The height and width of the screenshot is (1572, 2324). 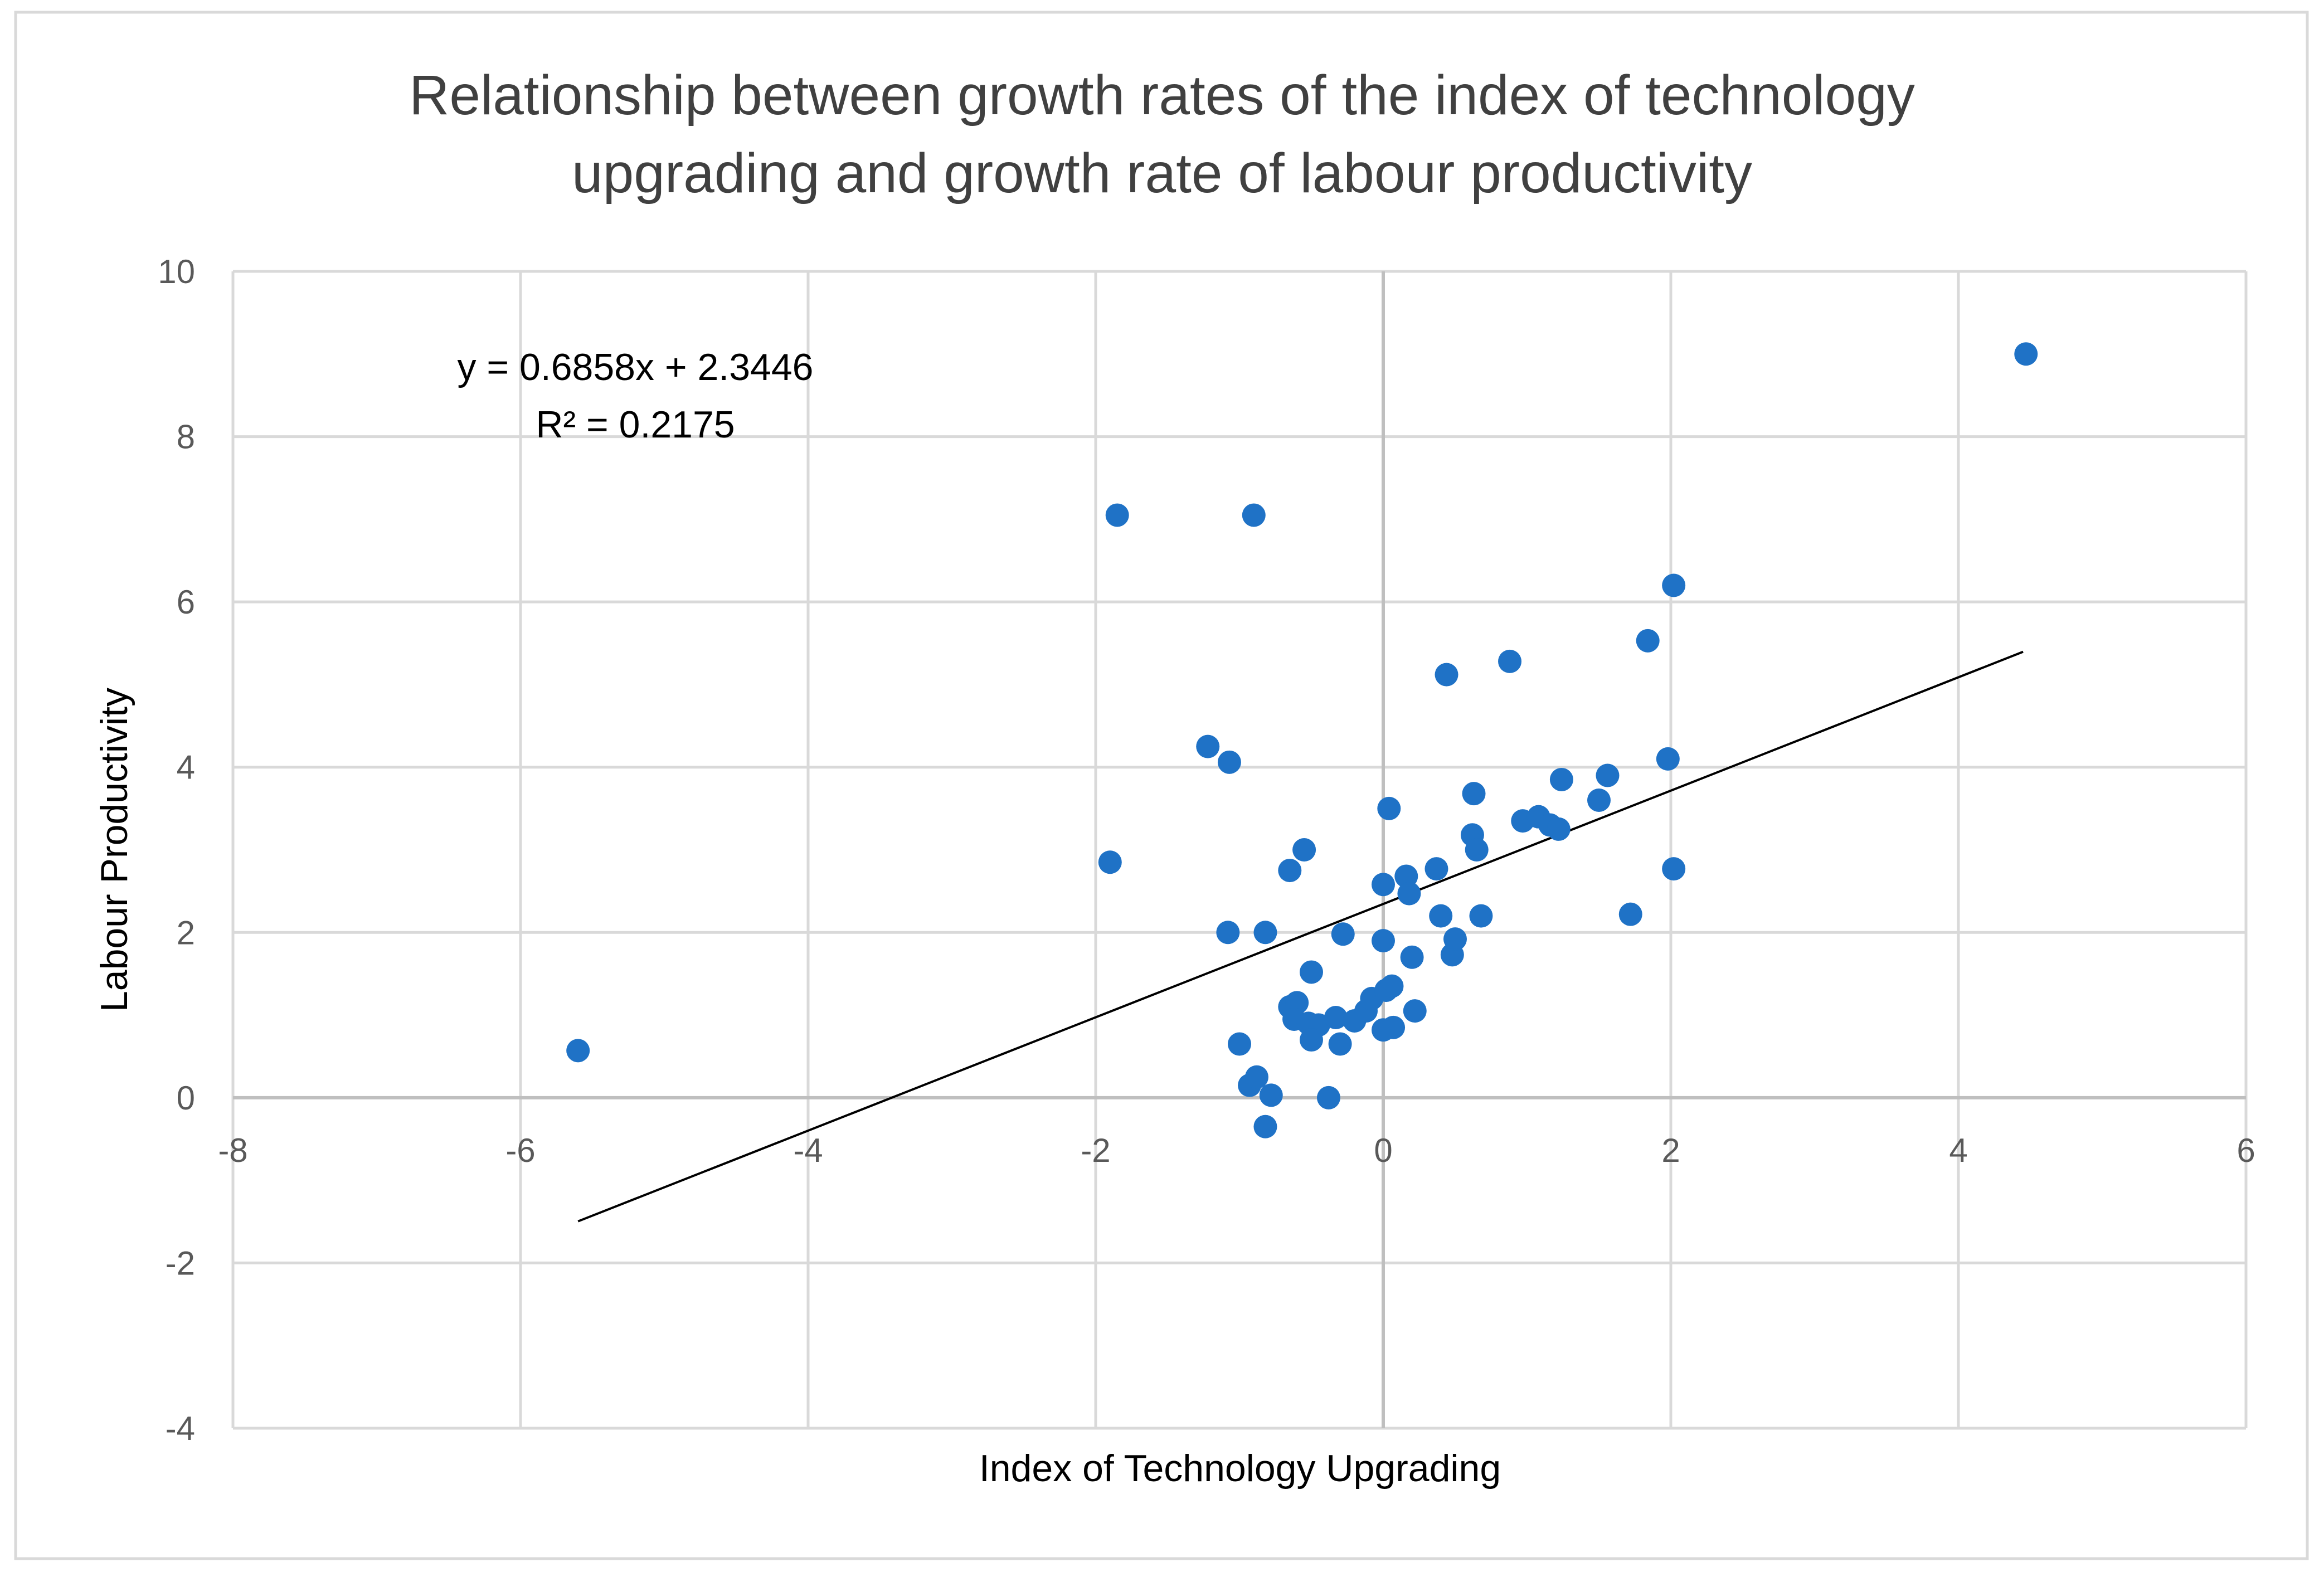 What do you see at coordinates (1383, 1150) in the screenshot?
I see `x-tick-label-0: 0` at bounding box center [1383, 1150].